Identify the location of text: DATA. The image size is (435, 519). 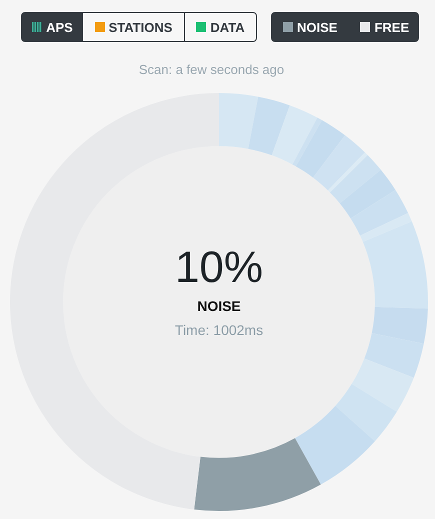
(227, 27).